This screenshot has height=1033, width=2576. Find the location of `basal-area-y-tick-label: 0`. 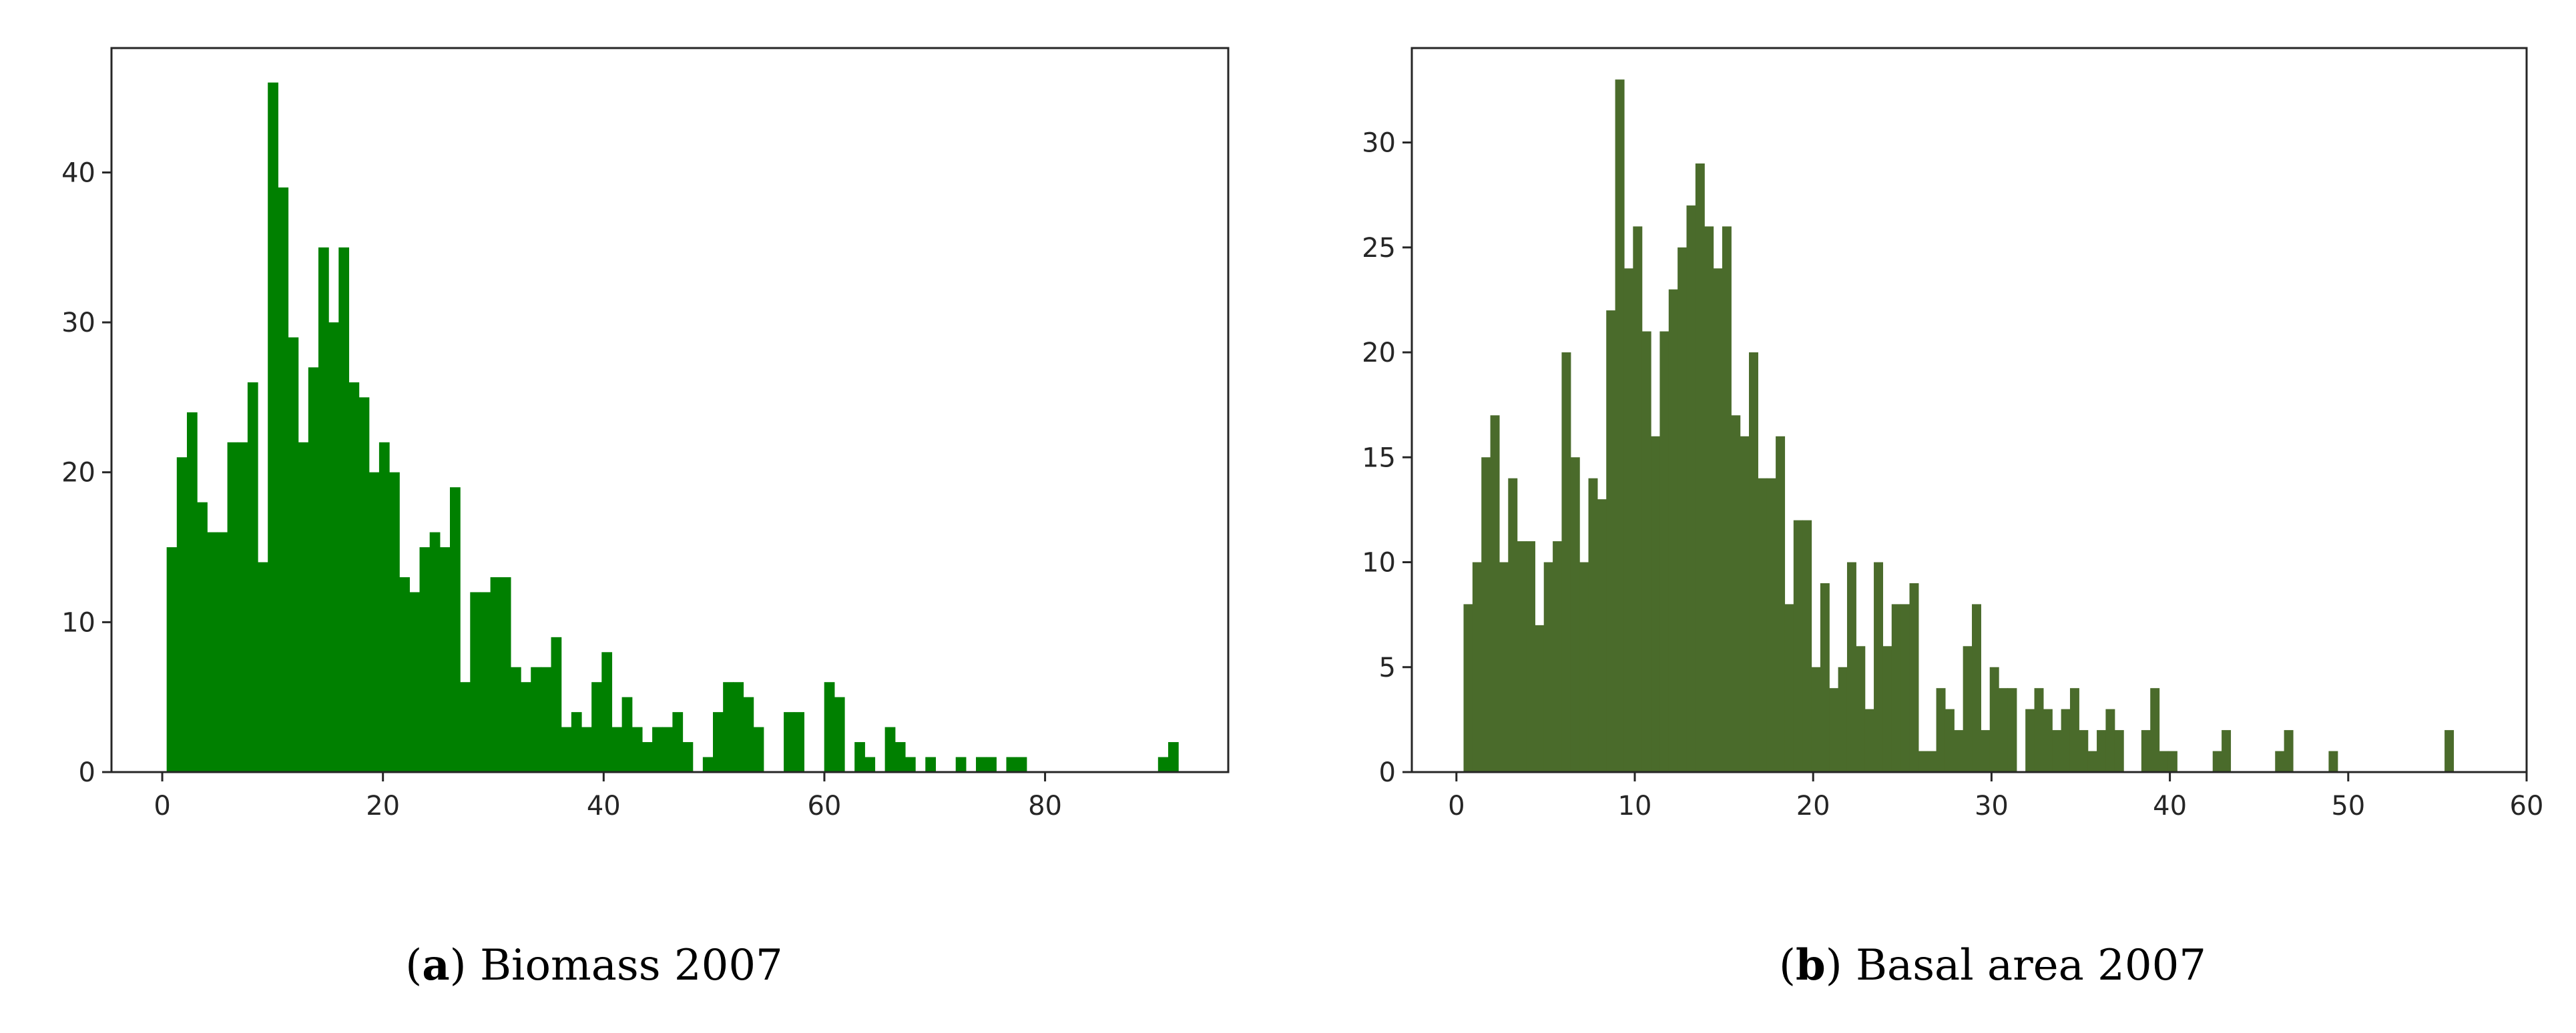

basal-area-y-tick-label: 0 is located at coordinates (1387, 772).